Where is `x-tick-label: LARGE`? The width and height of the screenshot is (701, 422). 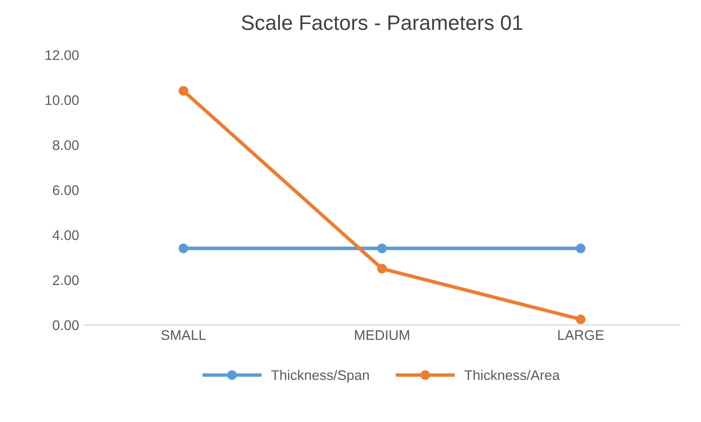
x-tick-label: LARGE is located at coordinates (581, 335).